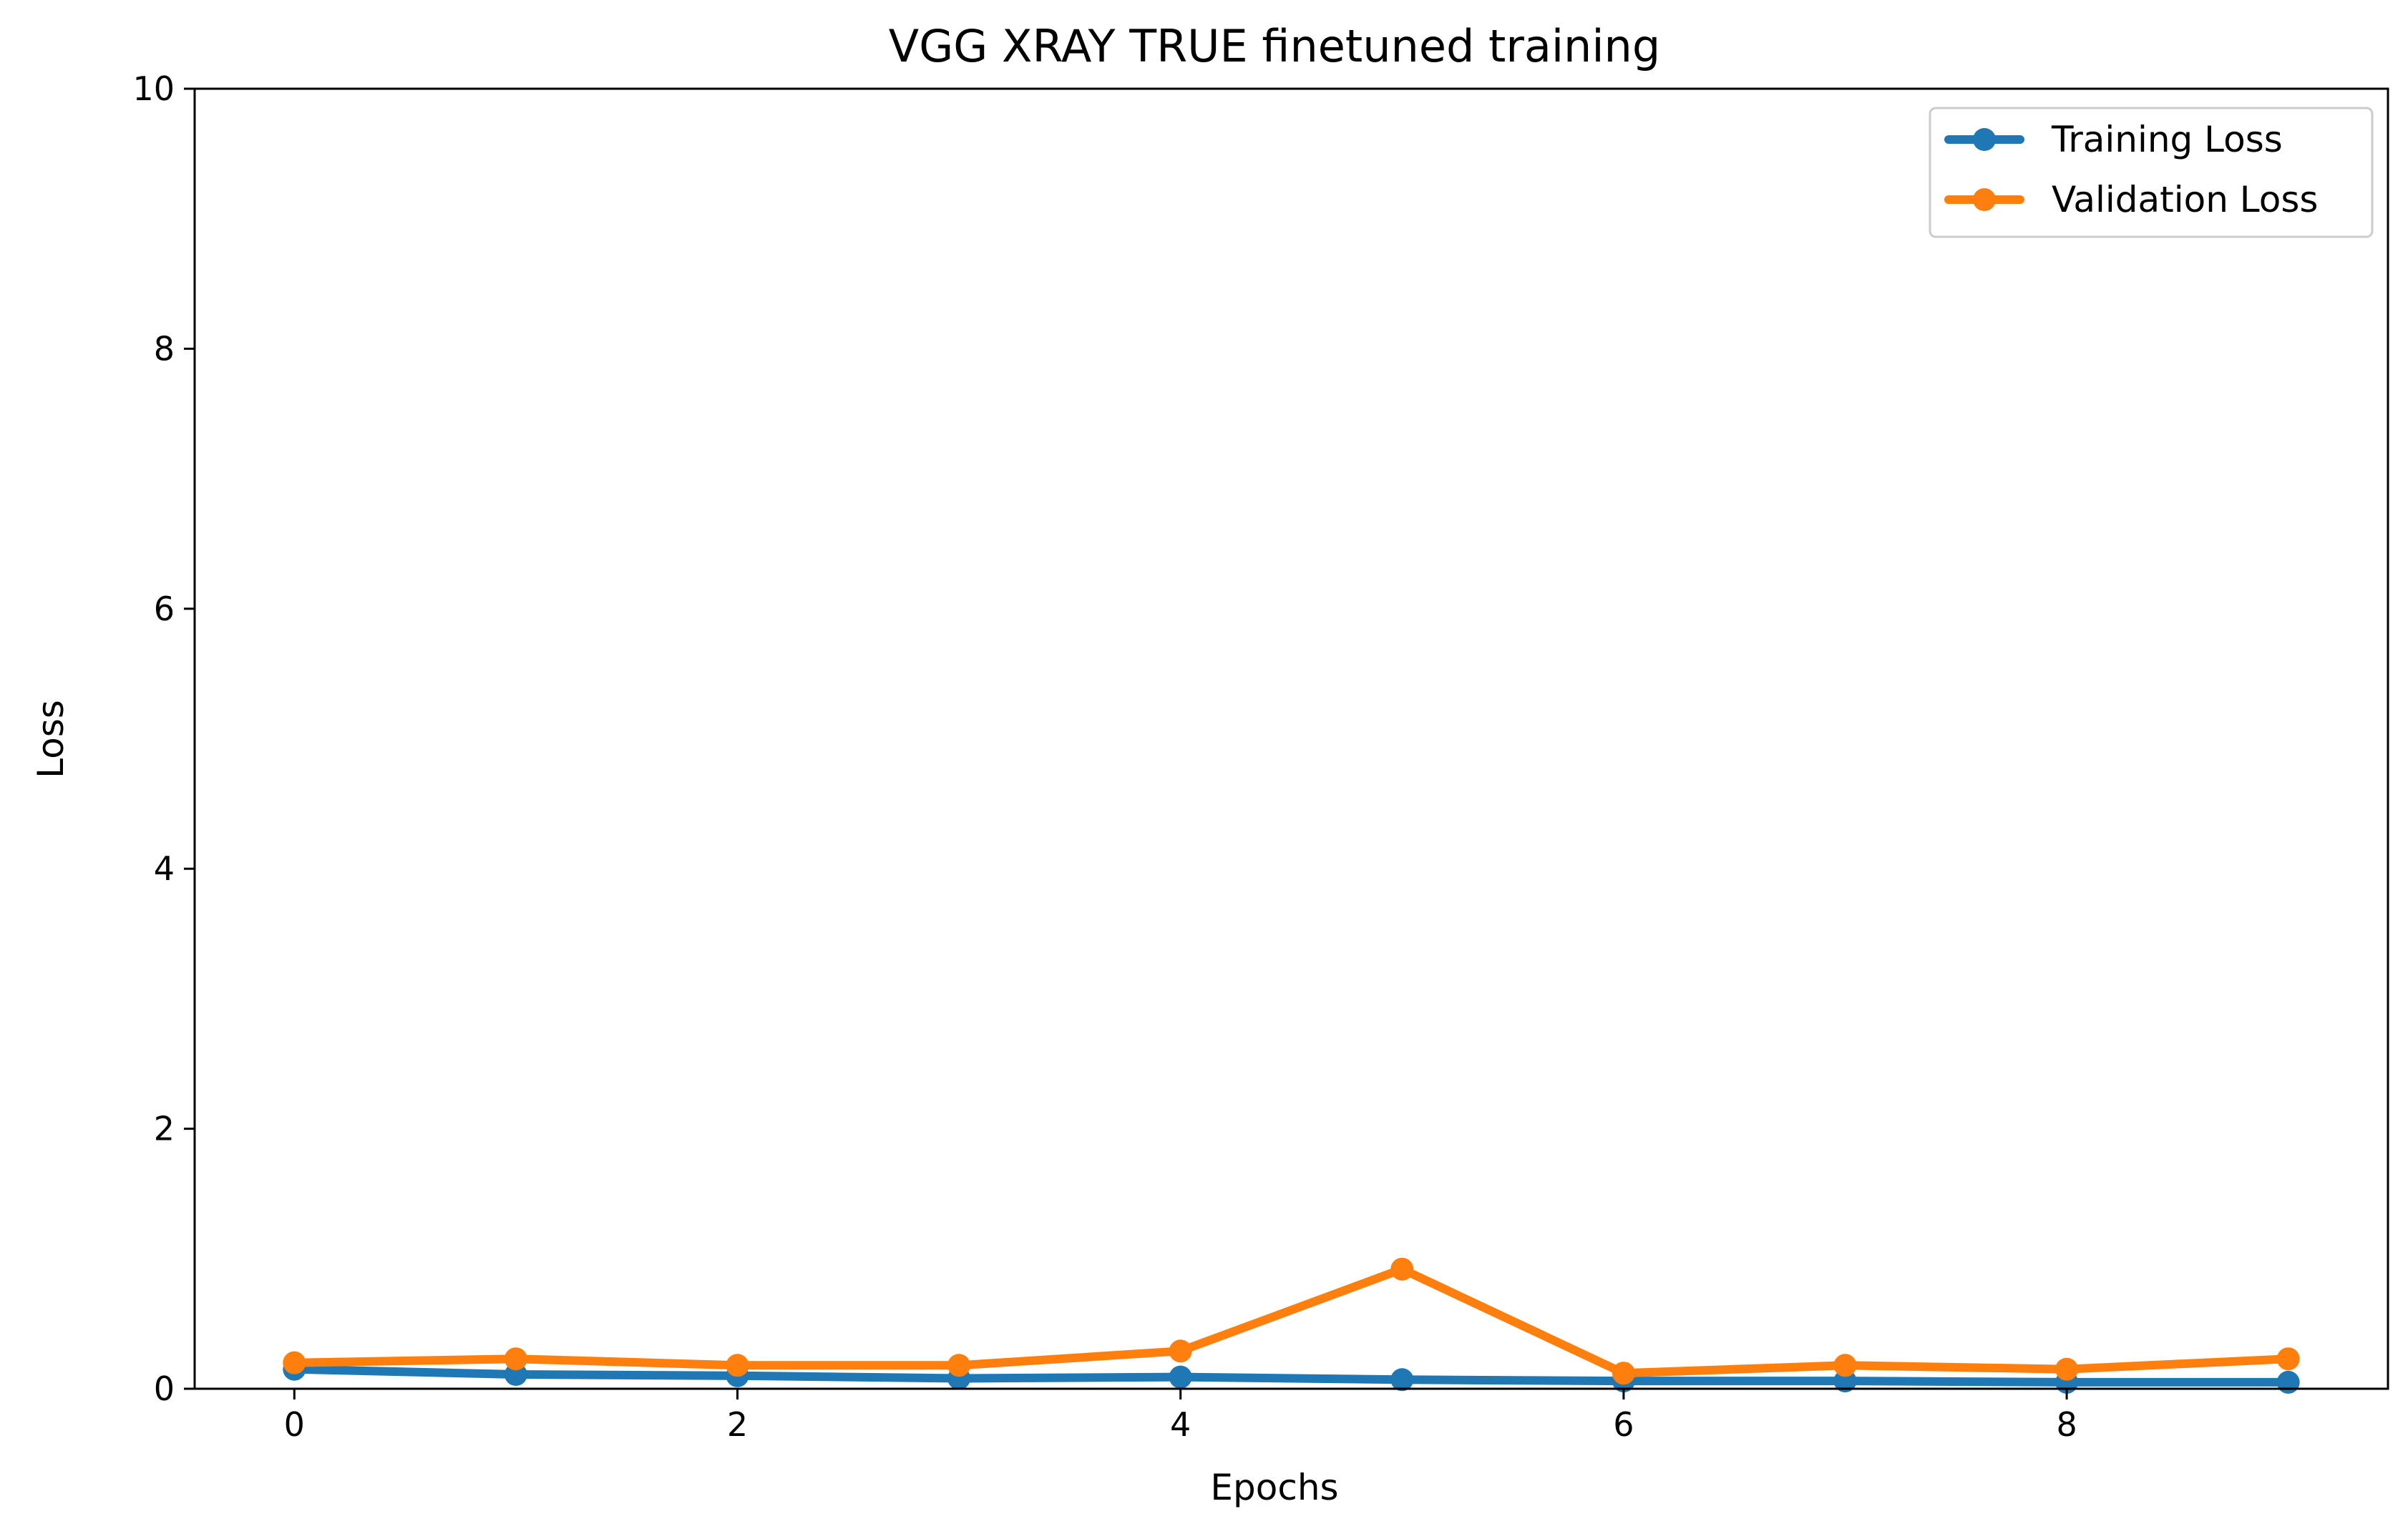  I want to click on legend-label: Validation Loss, so click(2185, 199).